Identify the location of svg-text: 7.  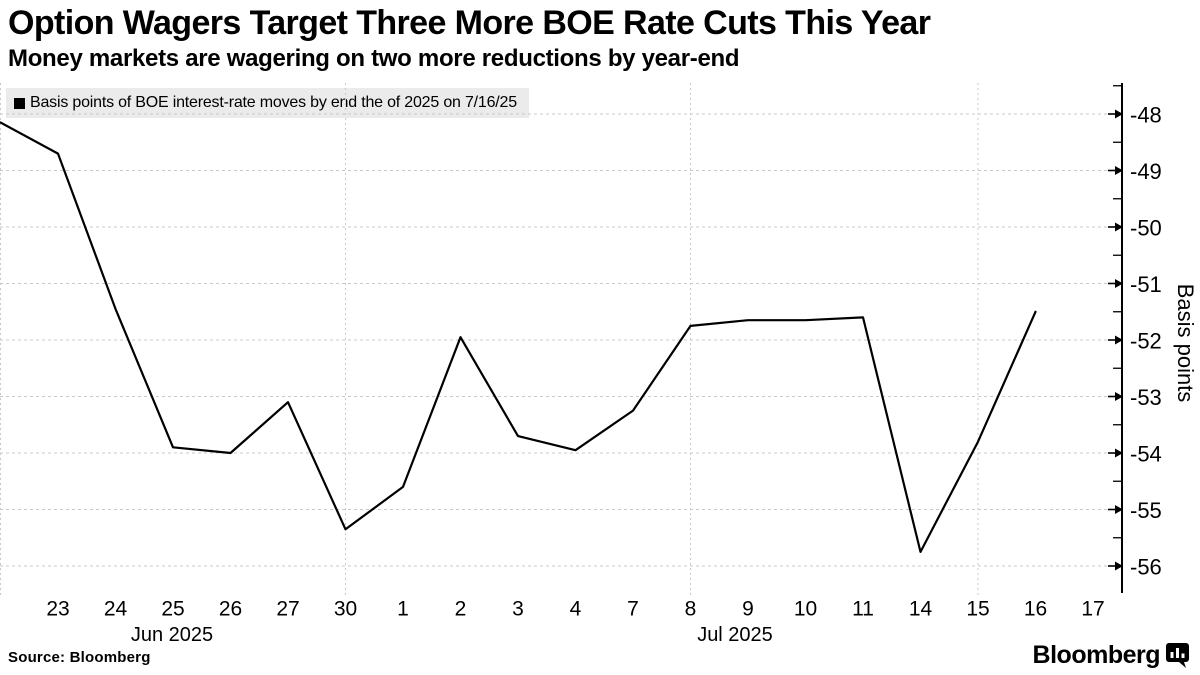
(633, 609).